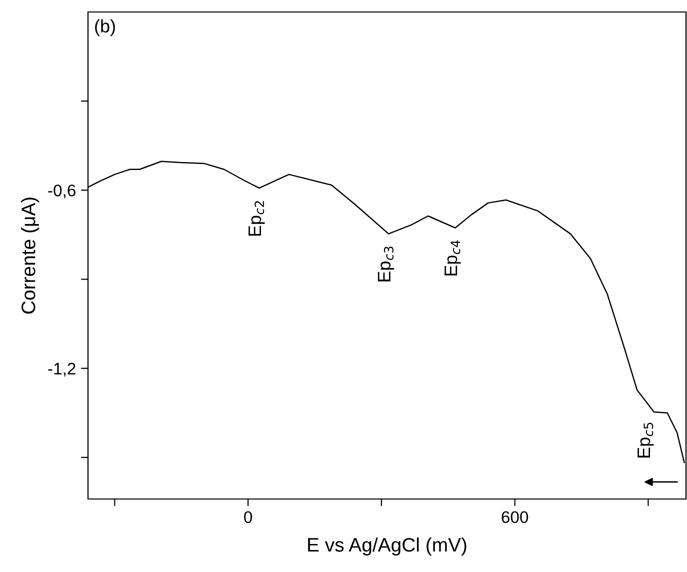  Describe the element at coordinates (646, 440) in the screenshot. I see `annotation: Ep$_{c5}$` at that location.